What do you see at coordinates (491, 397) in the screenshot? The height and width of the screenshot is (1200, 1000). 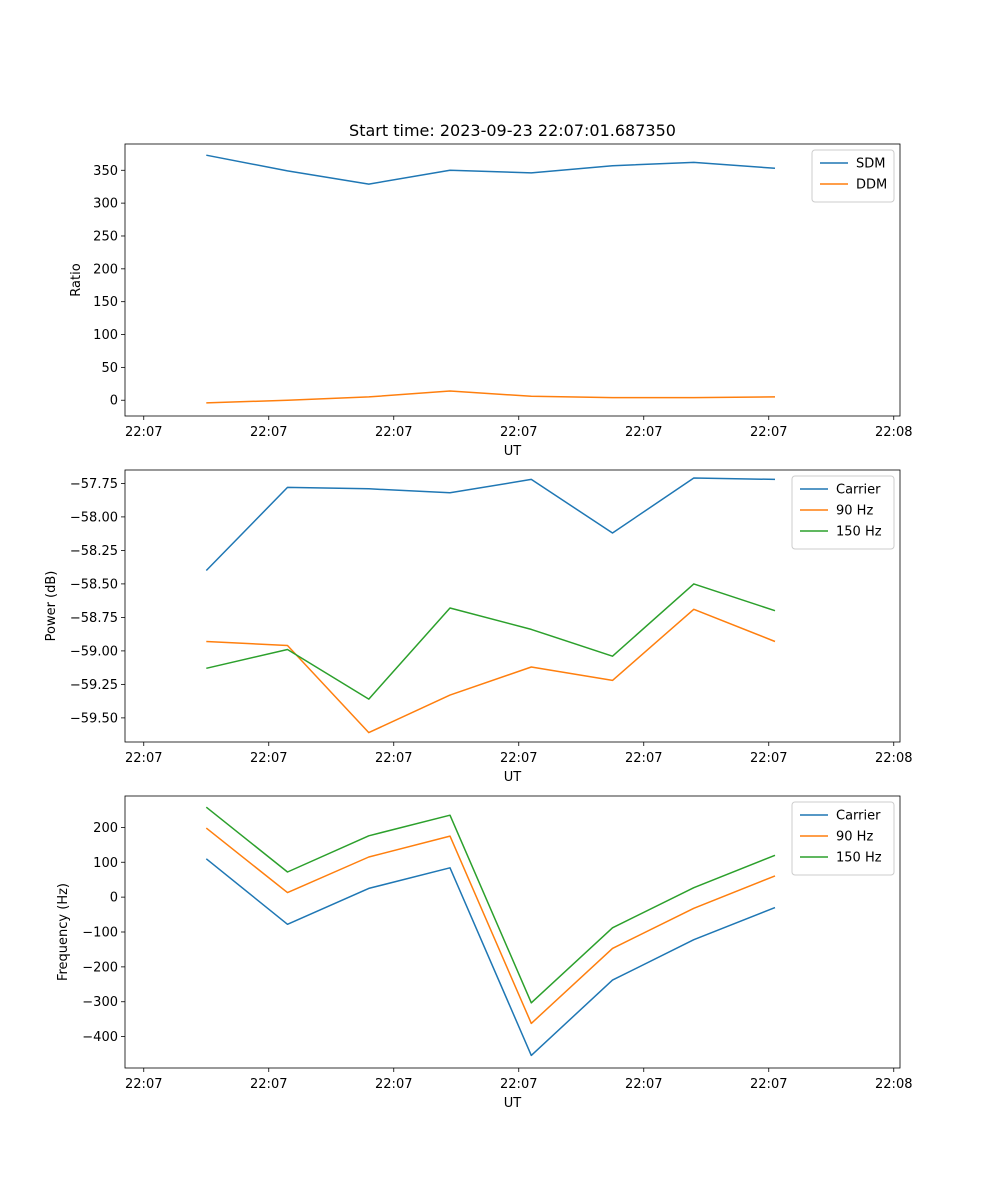 I see `ratio-series-line-ddm` at bounding box center [491, 397].